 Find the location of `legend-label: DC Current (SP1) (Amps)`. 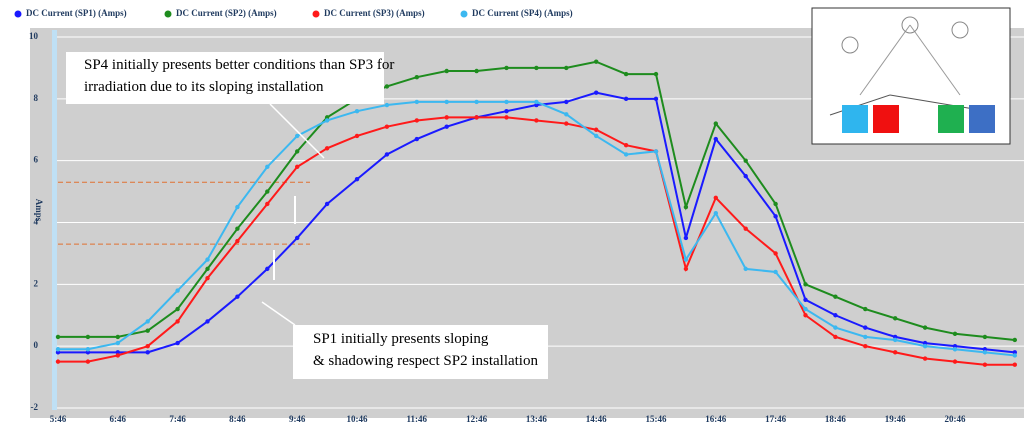

legend-label: DC Current (SP1) (Amps) is located at coordinates (76, 13).